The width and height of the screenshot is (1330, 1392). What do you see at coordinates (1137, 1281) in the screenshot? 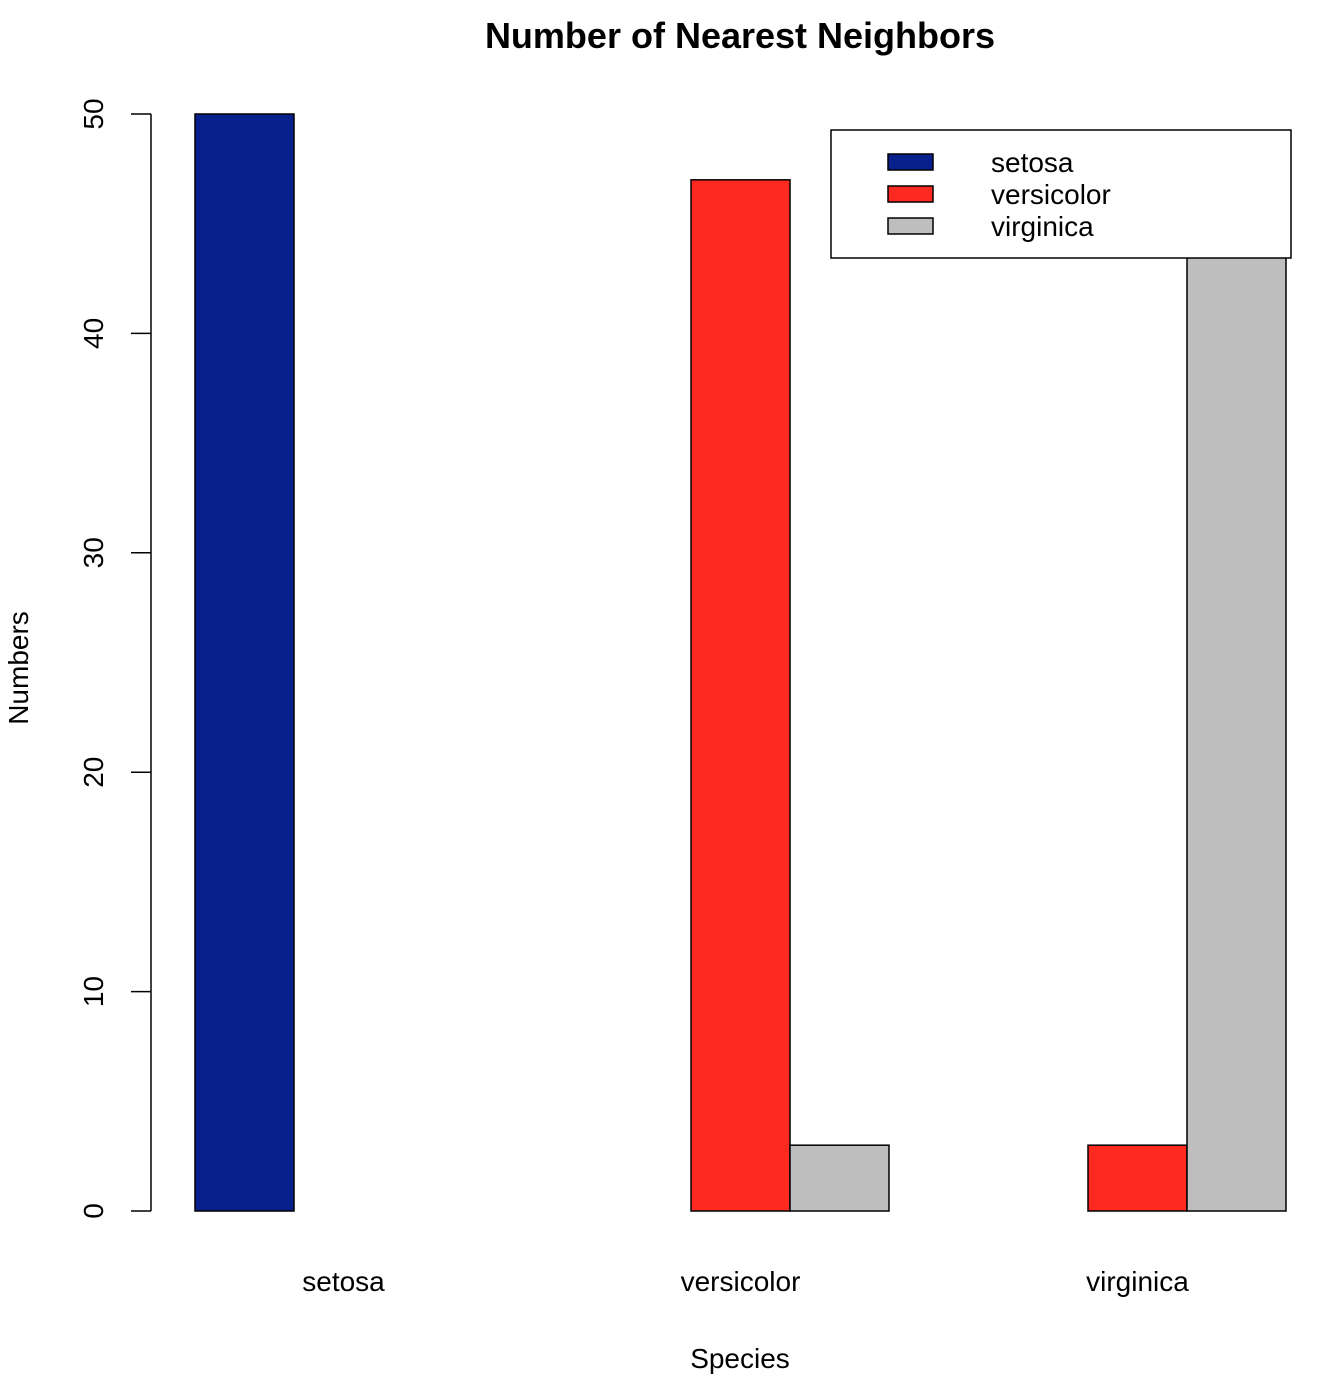
I see `x-category-label: virginica` at bounding box center [1137, 1281].